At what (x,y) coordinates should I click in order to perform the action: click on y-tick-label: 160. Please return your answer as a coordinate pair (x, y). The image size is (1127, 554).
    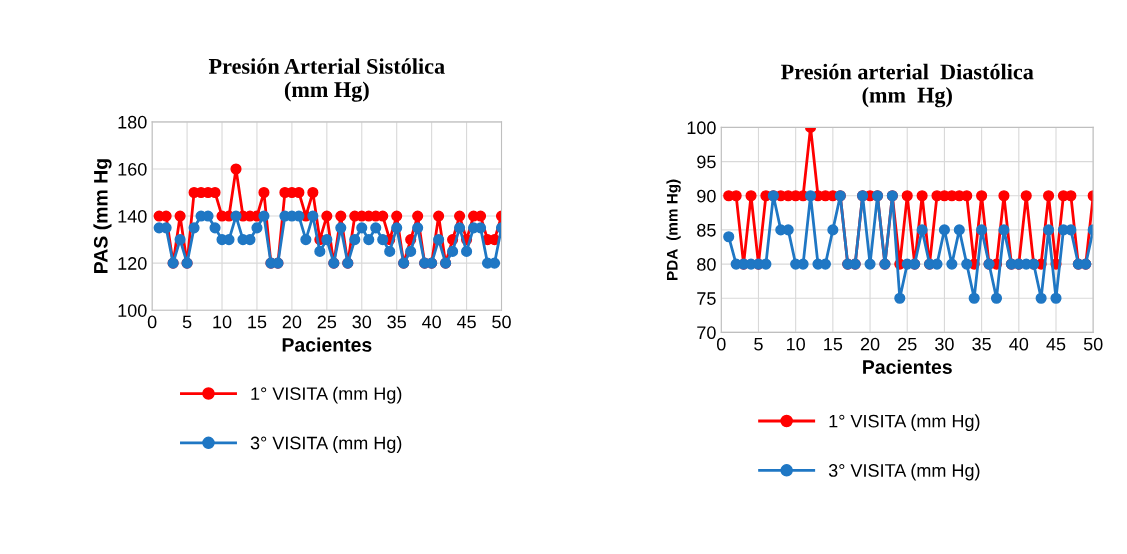
    Looking at the image, I should click on (132, 169).